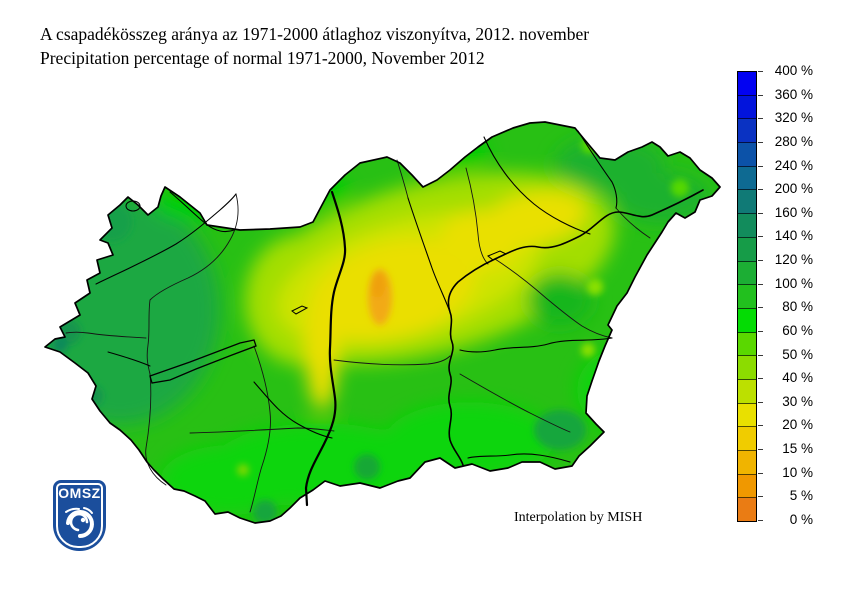 The width and height of the screenshot is (842, 595). I want to click on omsz-logo: OMSZ, so click(79, 515).